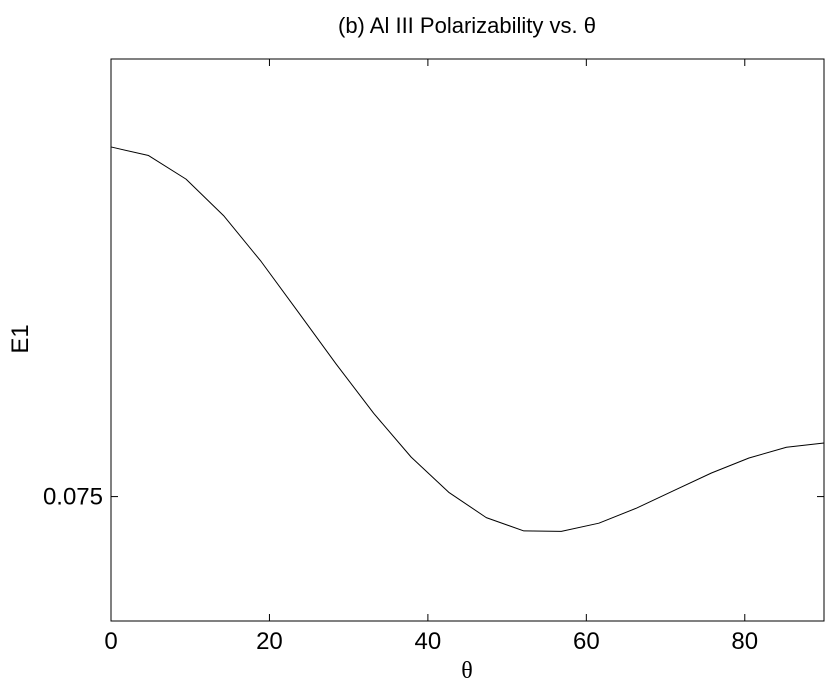 This screenshot has height=696, width=830. What do you see at coordinates (428, 641) in the screenshot?
I see `x-tick-label: 40` at bounding box center [428, 641].